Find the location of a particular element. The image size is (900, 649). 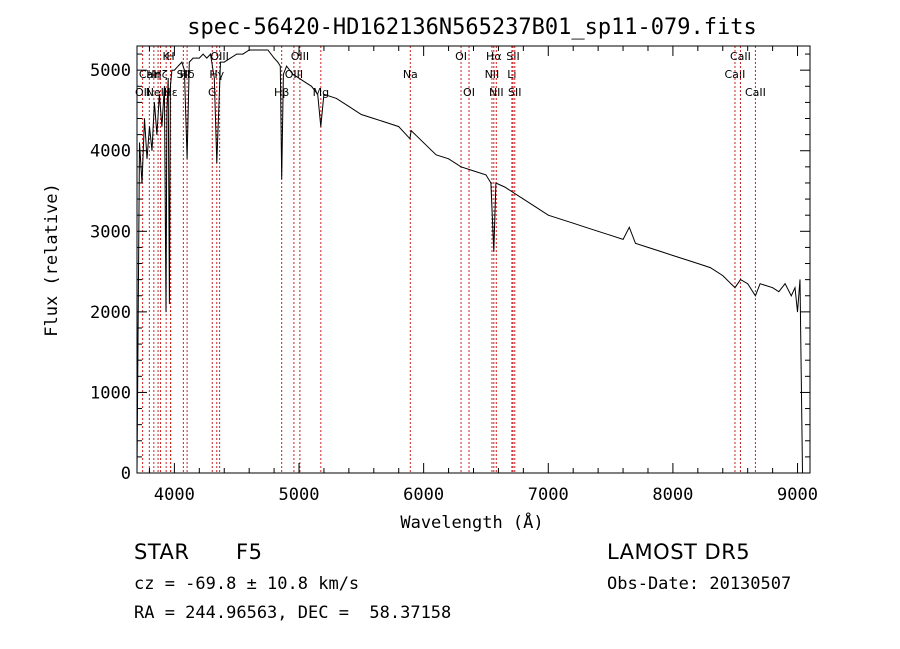

marker-label: OII is located at coordinates (142, 92).